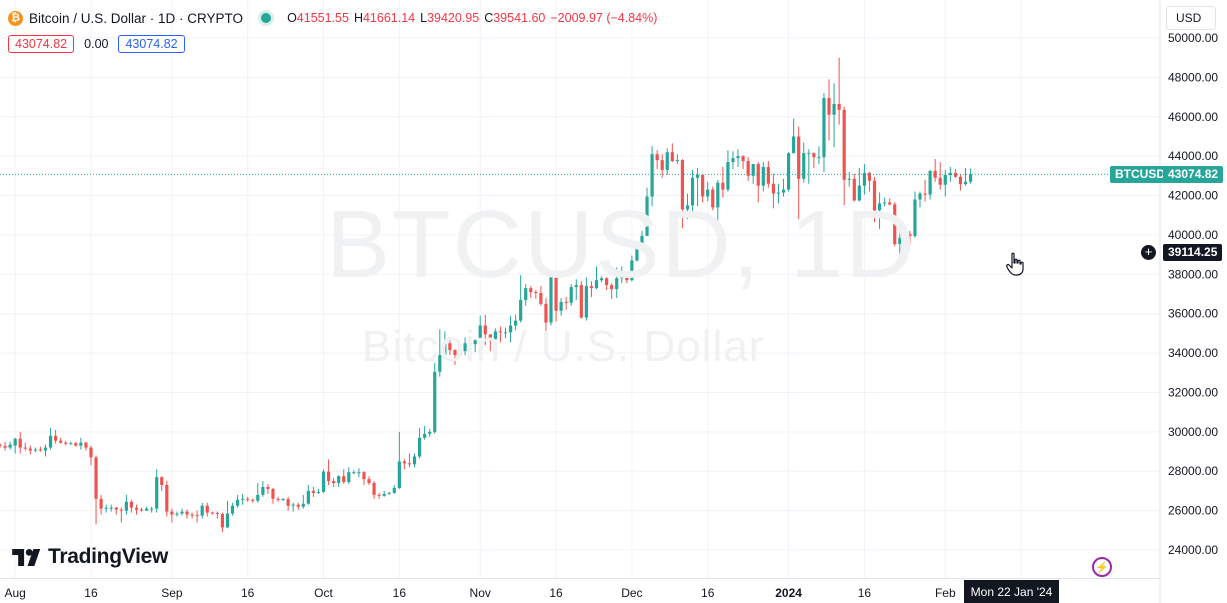  What do you see at coordinates (1148, 252) in the screenshot?
I see `plus-circle-icon: +` at bounding box center [1148, 252].